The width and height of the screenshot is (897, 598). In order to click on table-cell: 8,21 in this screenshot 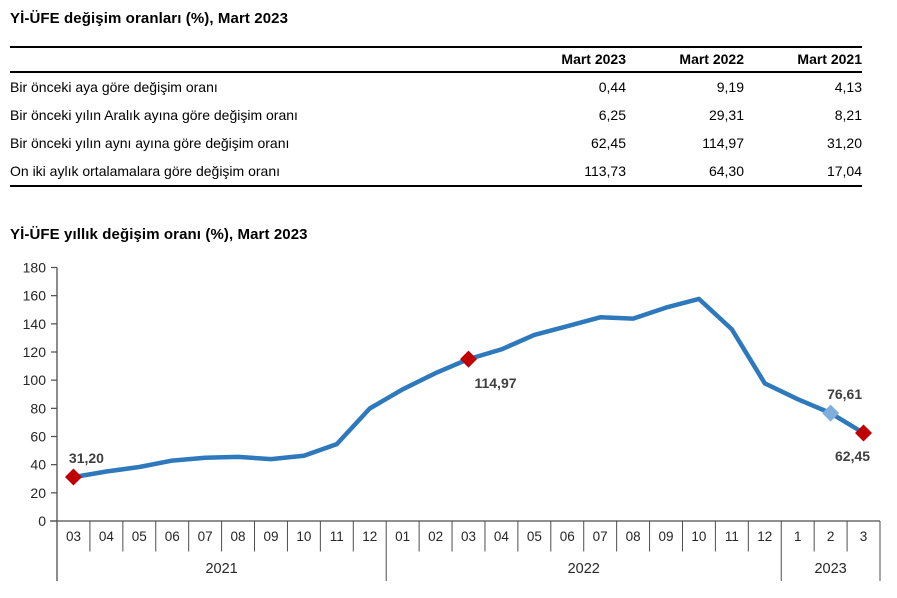, I will do `click(848, 115)`.